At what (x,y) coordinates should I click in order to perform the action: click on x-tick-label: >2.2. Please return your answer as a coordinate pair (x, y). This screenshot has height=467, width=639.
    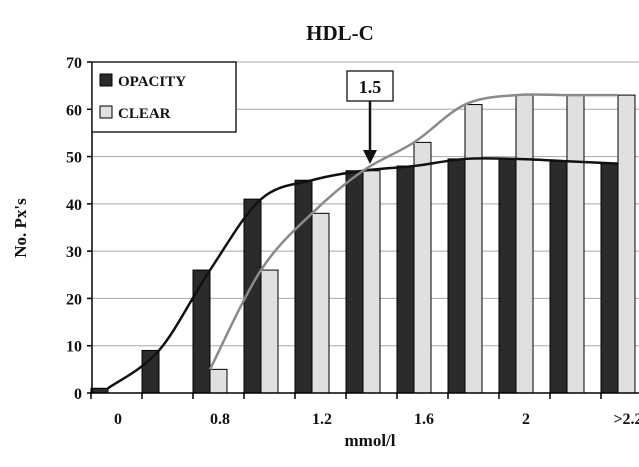
    Looking at the image, I should click on (626, 419).